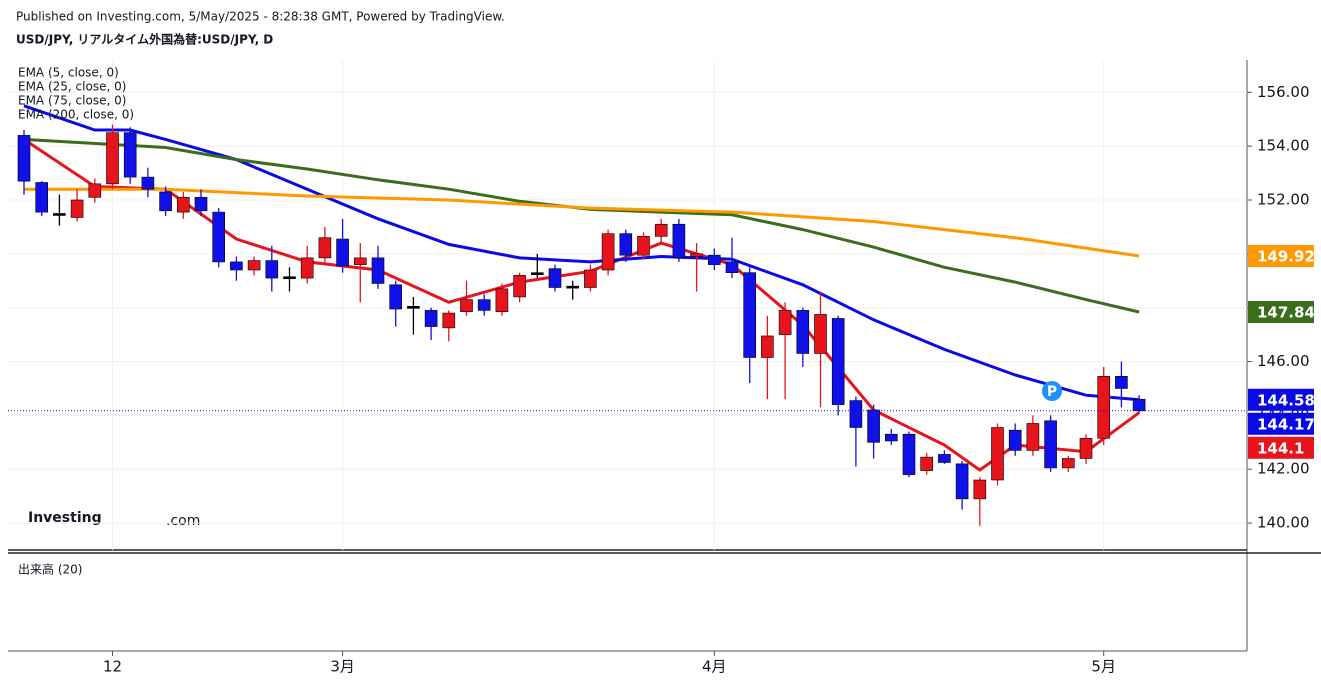  I want to click on legend-entry: EMA (200, close, 0), so click(76, 115).